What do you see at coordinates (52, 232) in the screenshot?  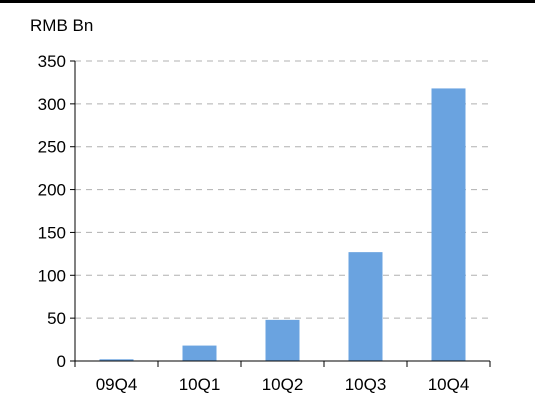 I see `y-tick-label: 150` at bounding box center [52, 232].